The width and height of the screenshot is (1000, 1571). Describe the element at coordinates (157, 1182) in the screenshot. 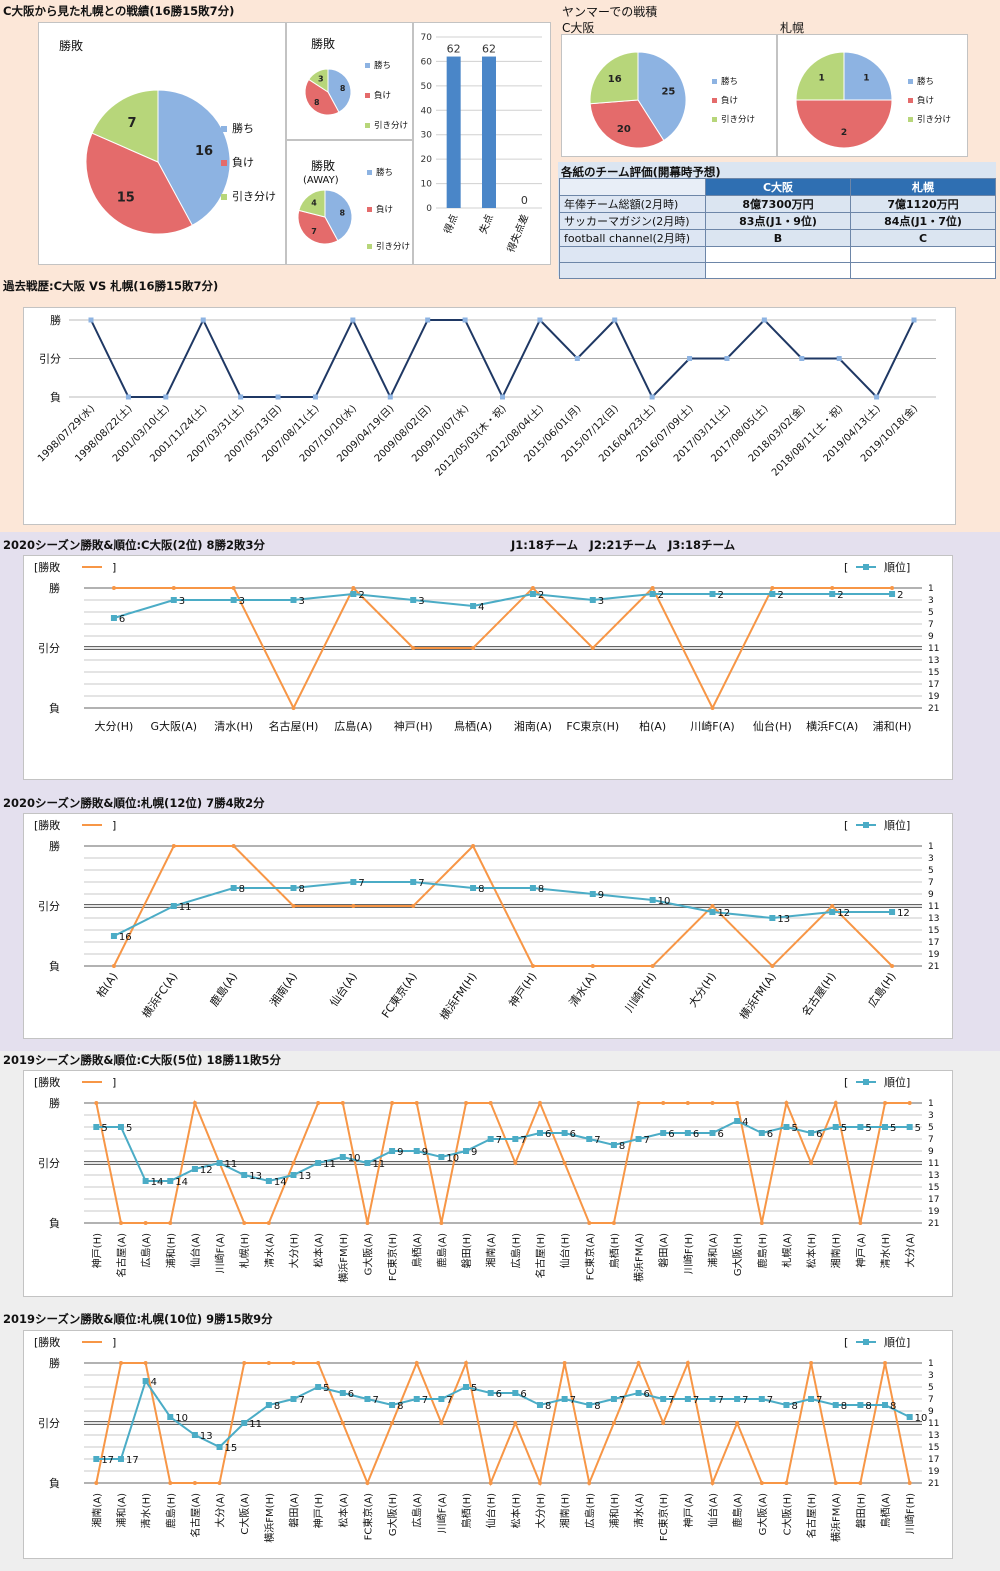

I see `rank-data-label: 14` at that location.